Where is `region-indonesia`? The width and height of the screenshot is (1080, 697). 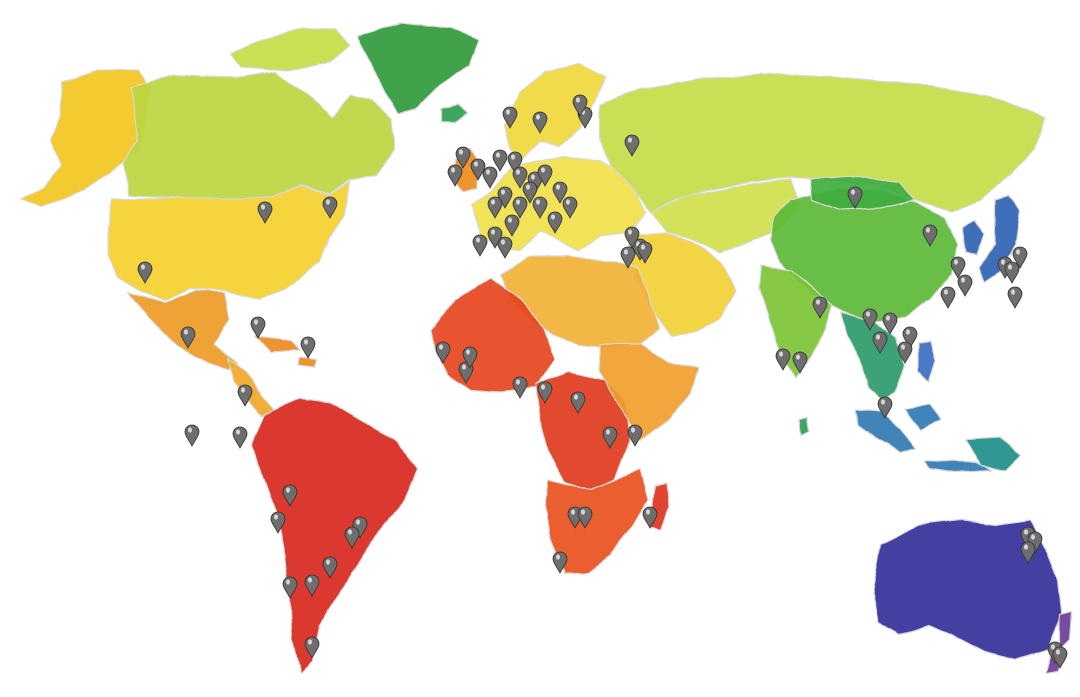
region-indonesia is located at coordinates (922, 438).